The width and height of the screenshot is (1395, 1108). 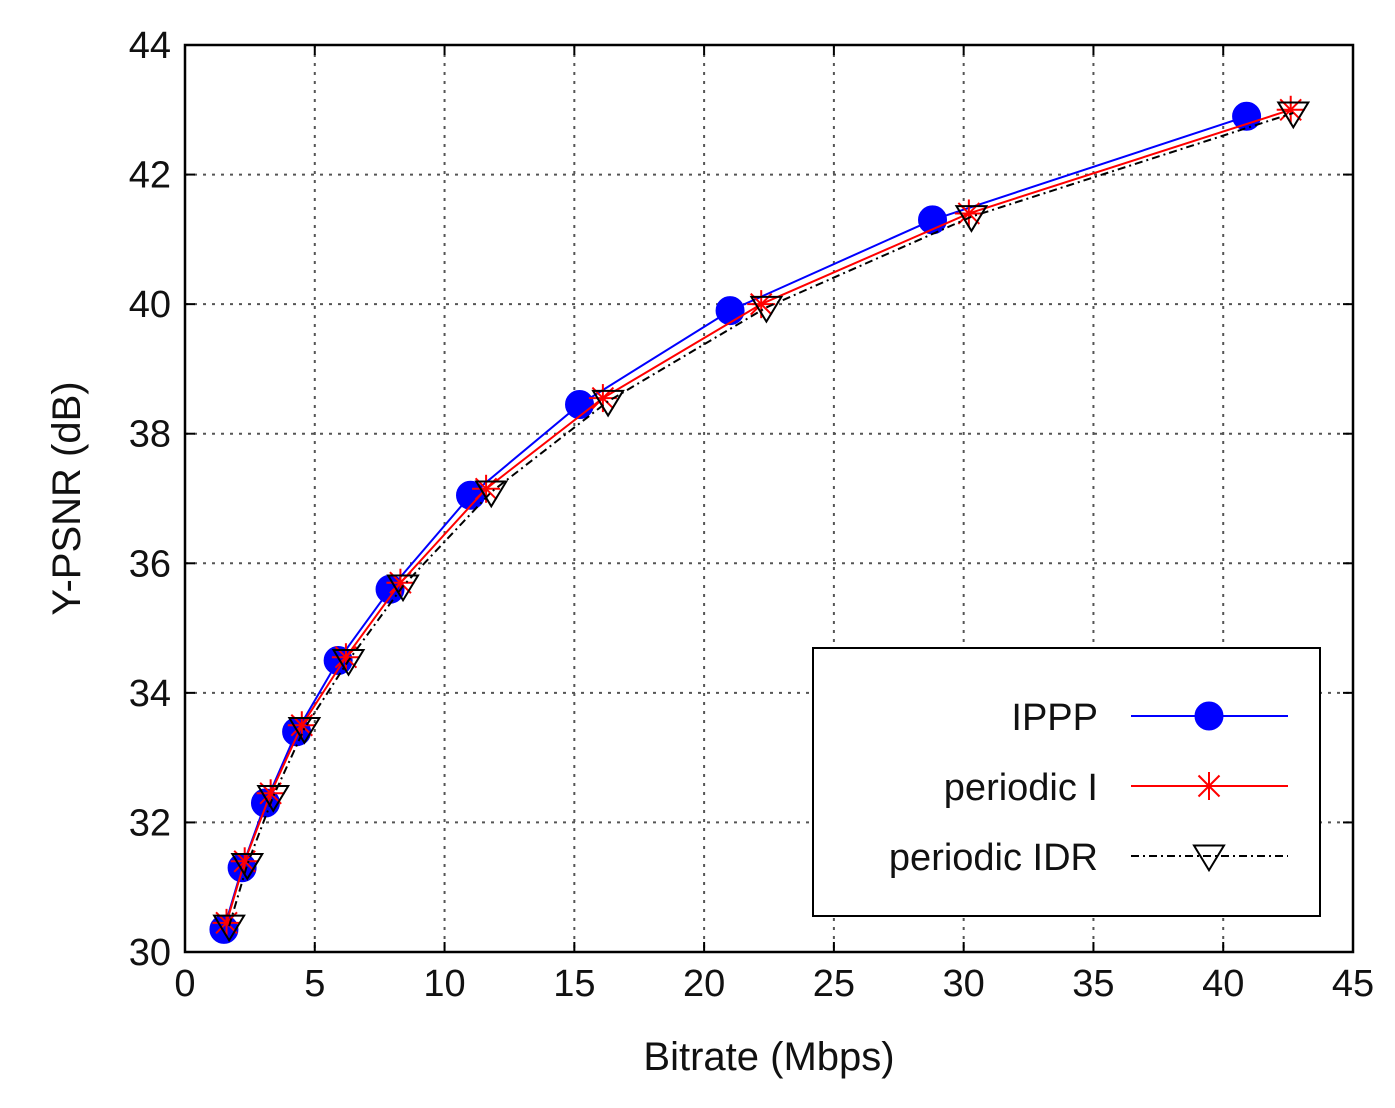 What do you see at coordinates (1353, 984) in the screenshot?
I see `x-tick-label: 45` at bounding box center [1353, 984].